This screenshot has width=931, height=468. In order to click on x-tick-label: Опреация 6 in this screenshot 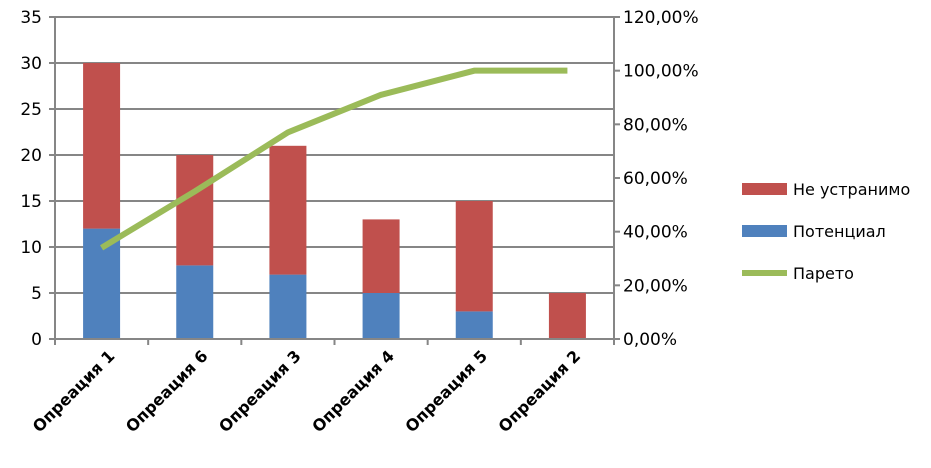, I will do `click(167, 391)`.